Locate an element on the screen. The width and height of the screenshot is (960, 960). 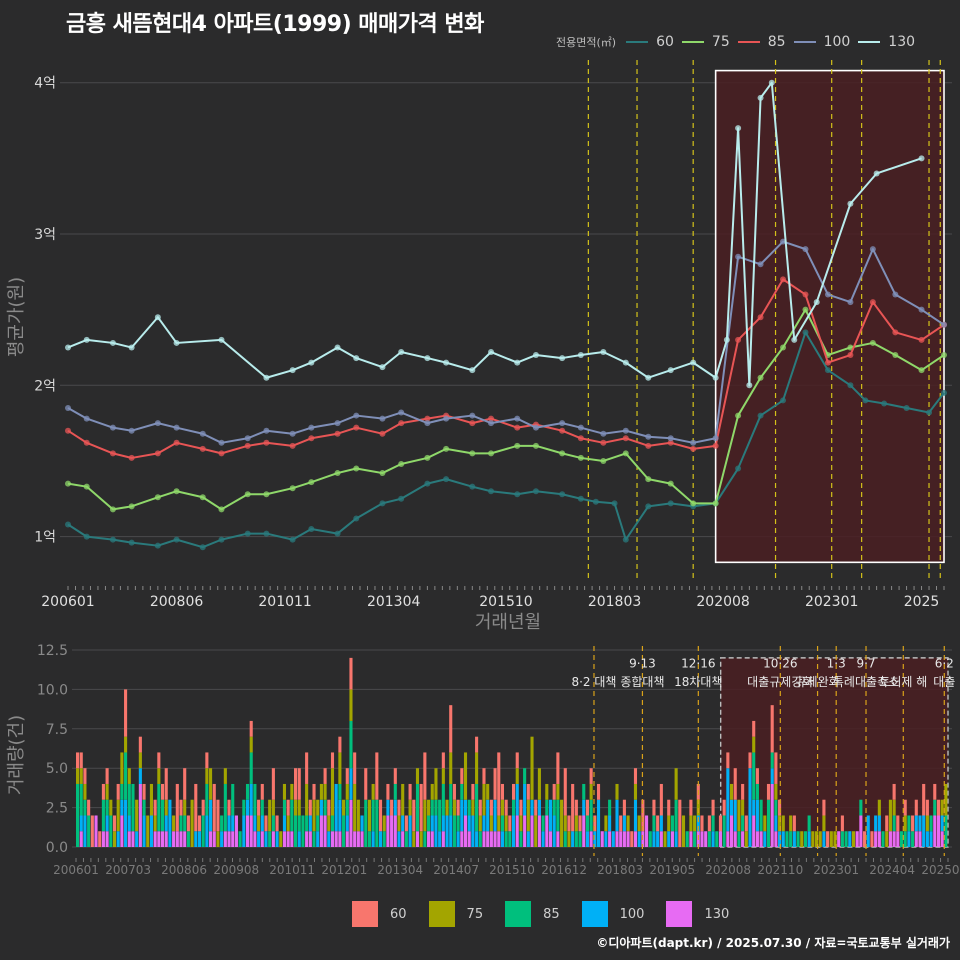
volume-legend-swatch is located at coordinates (518, 914).